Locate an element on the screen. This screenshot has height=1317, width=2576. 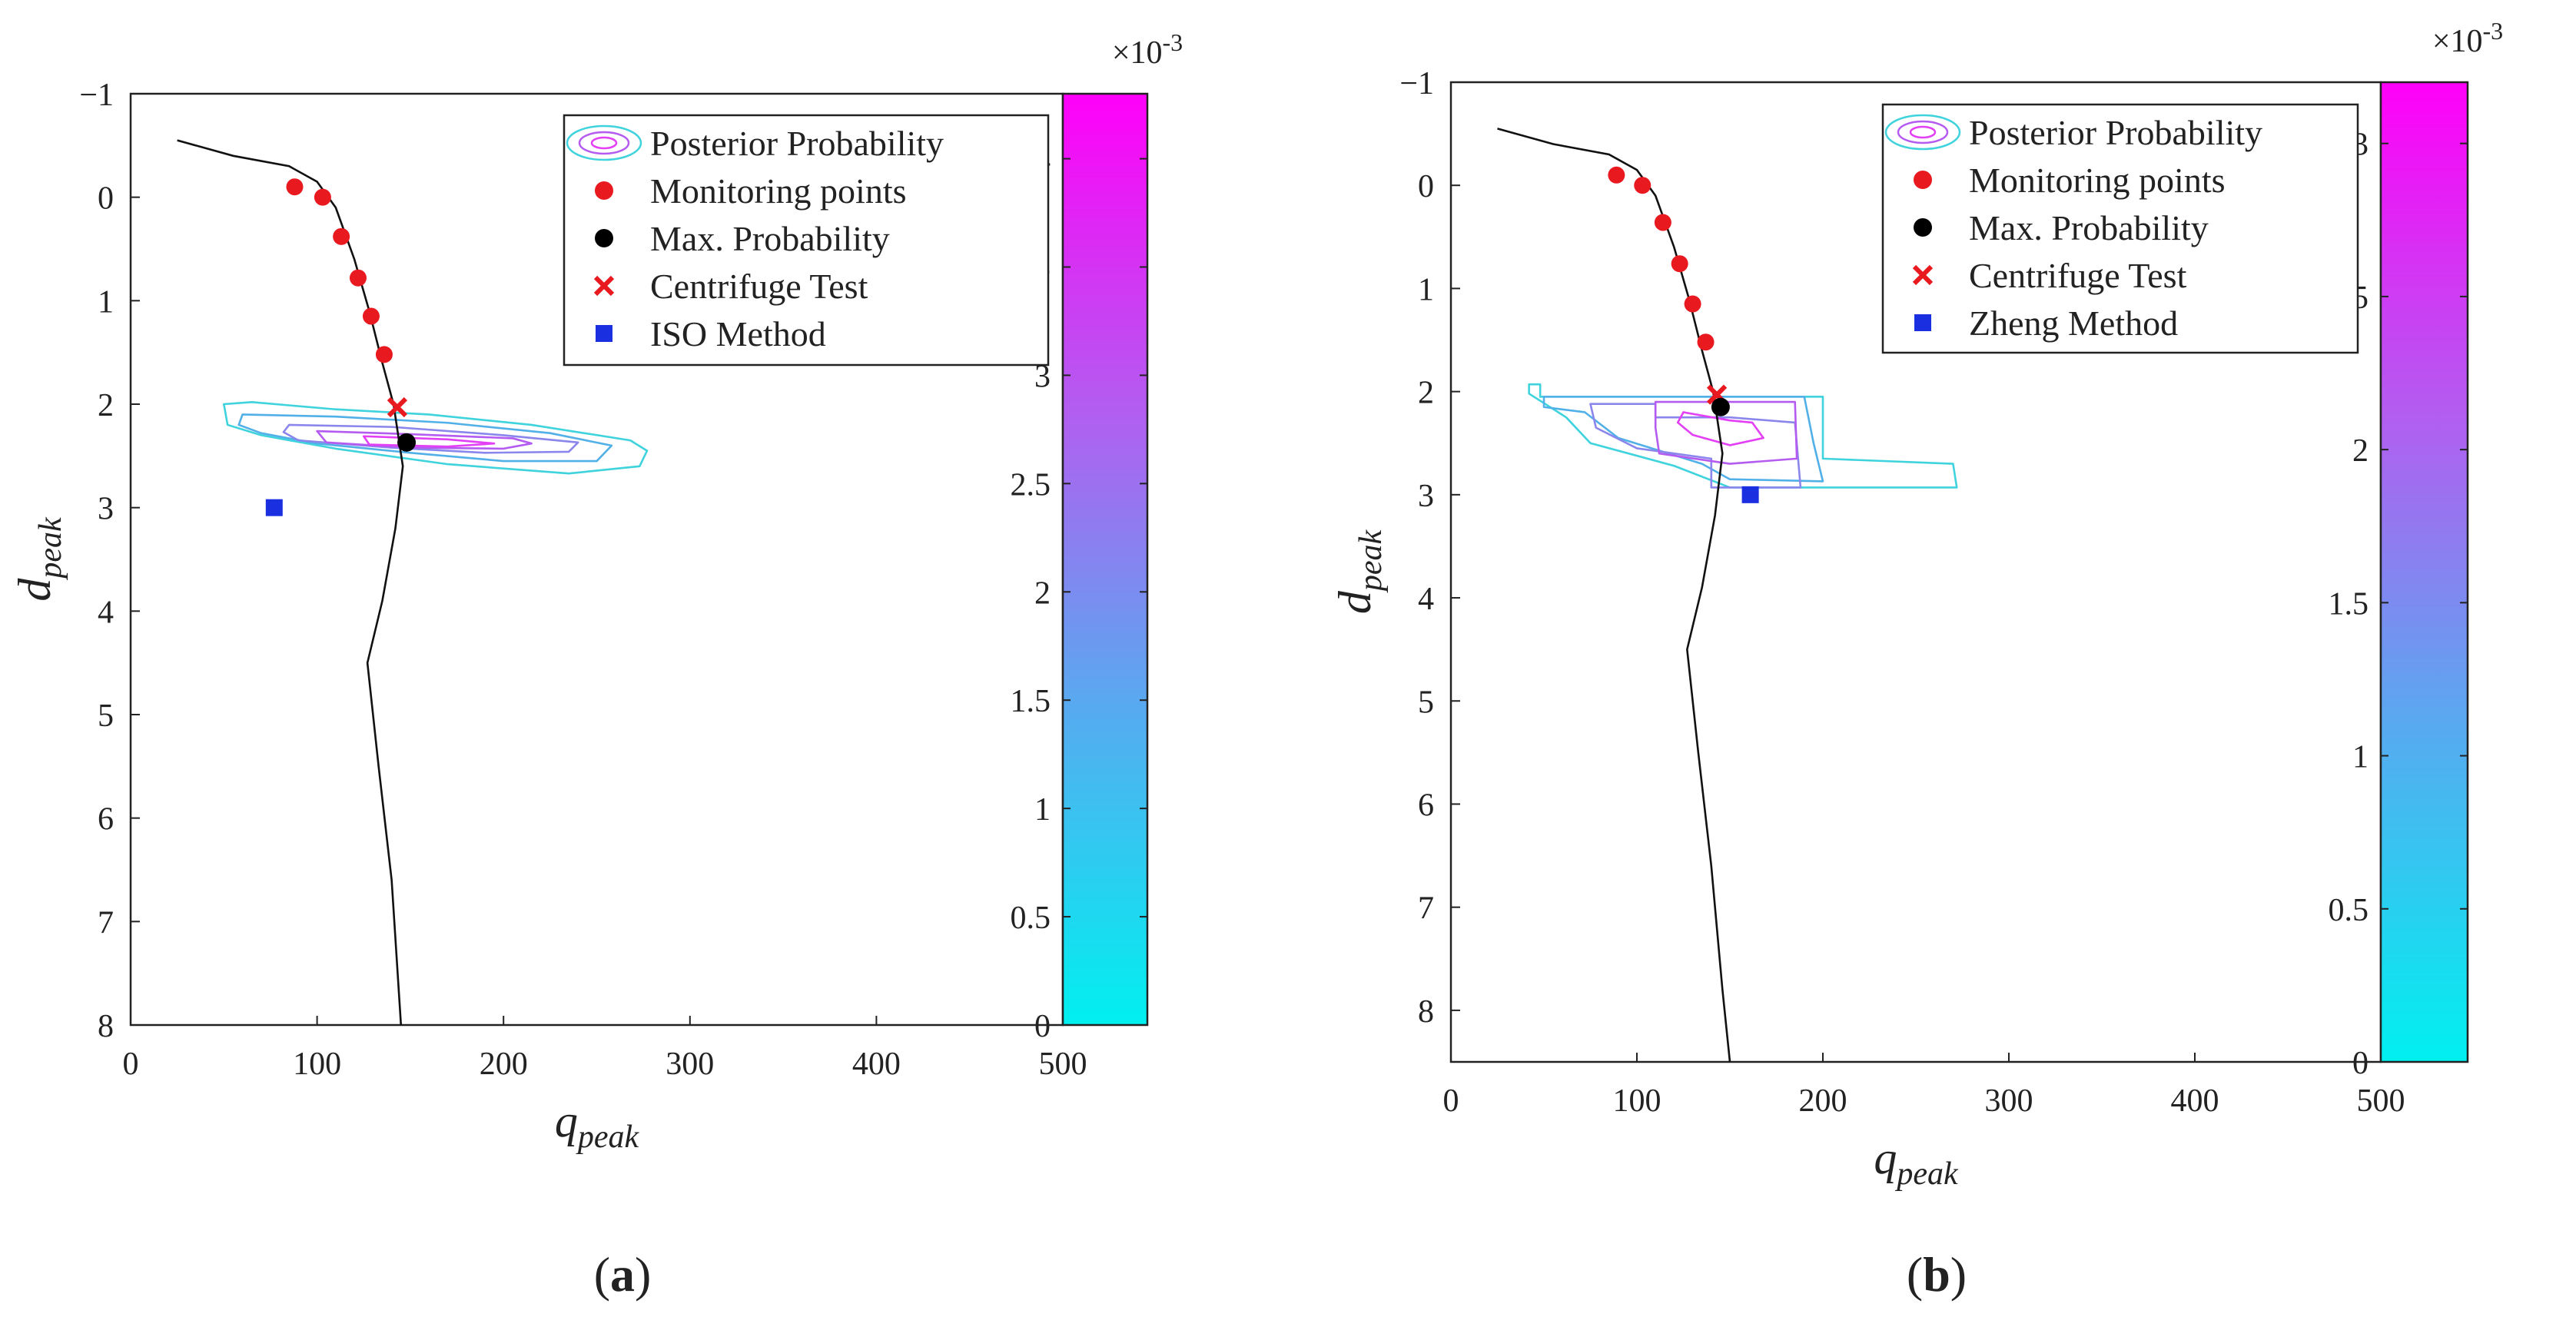
x-tick-label: 200 is located at coordinates (1823, 1101).